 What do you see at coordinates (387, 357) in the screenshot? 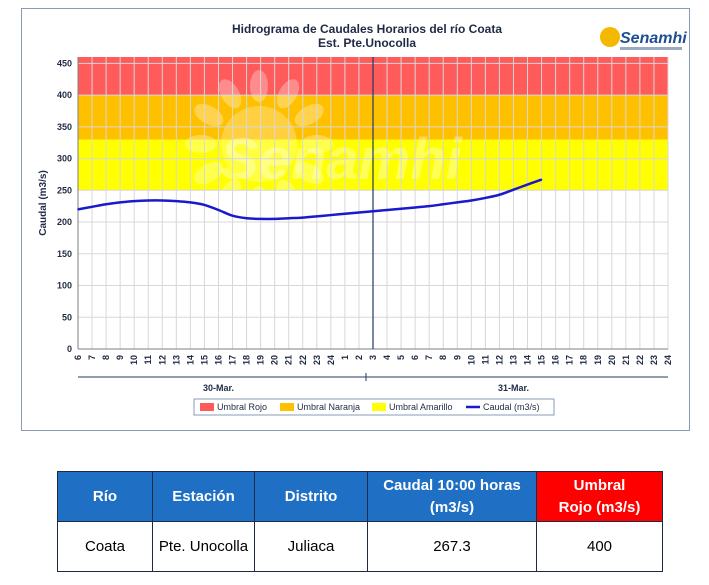
I see `x-tick-label: 4` at bounding box center [387, 357].